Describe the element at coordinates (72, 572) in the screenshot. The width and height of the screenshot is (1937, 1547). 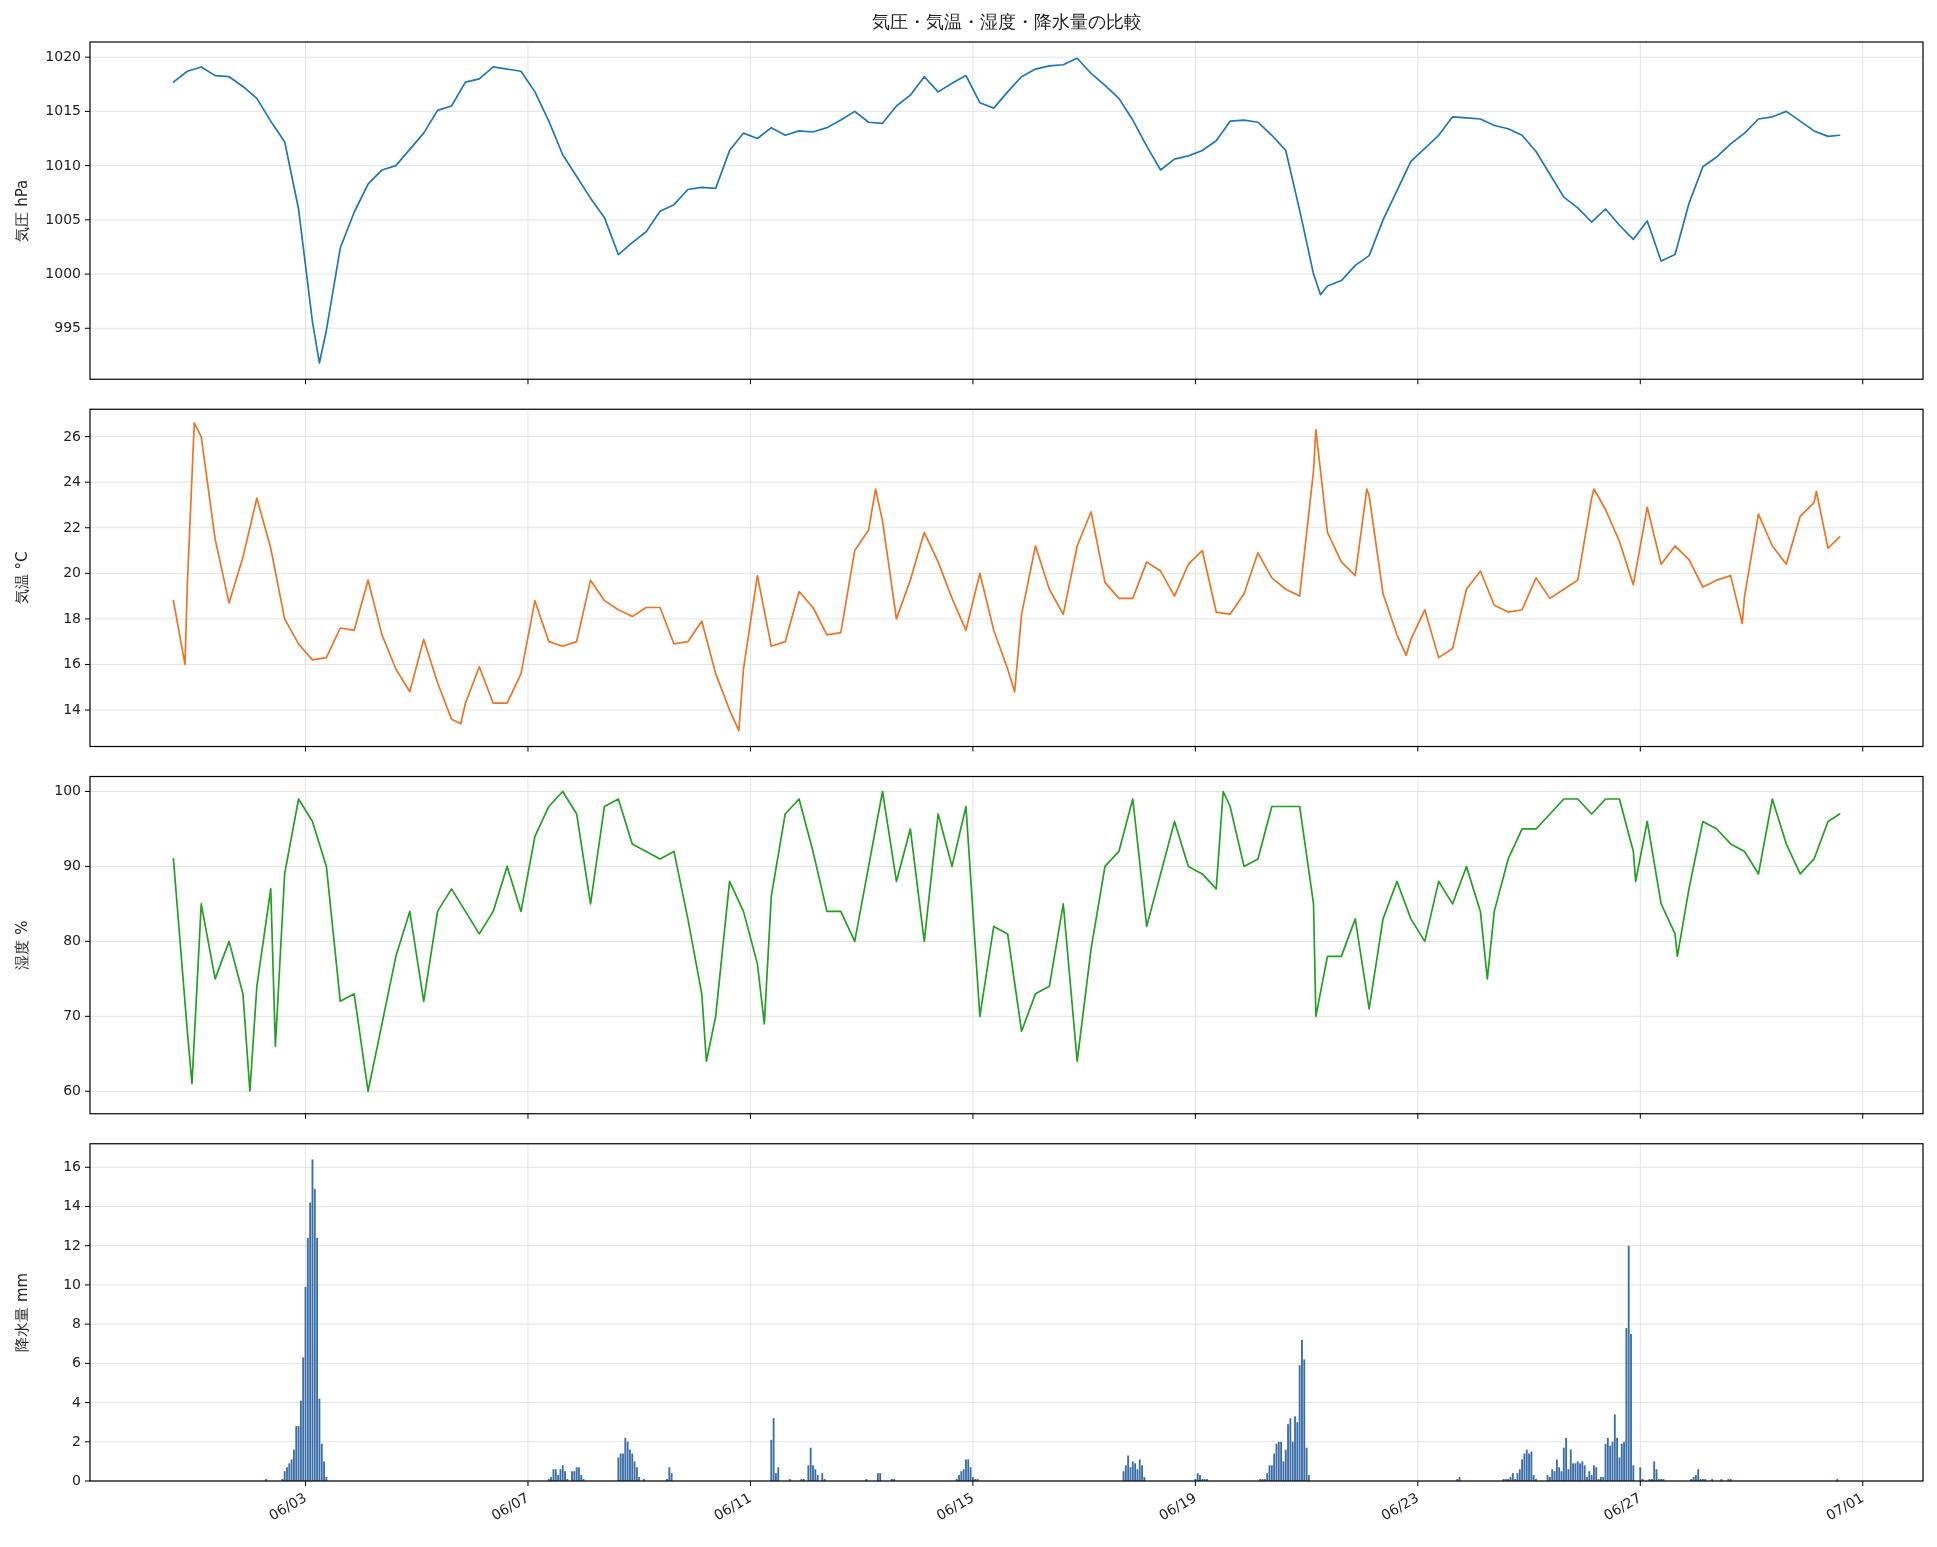
I see `y-tick-label: 20` at that location.